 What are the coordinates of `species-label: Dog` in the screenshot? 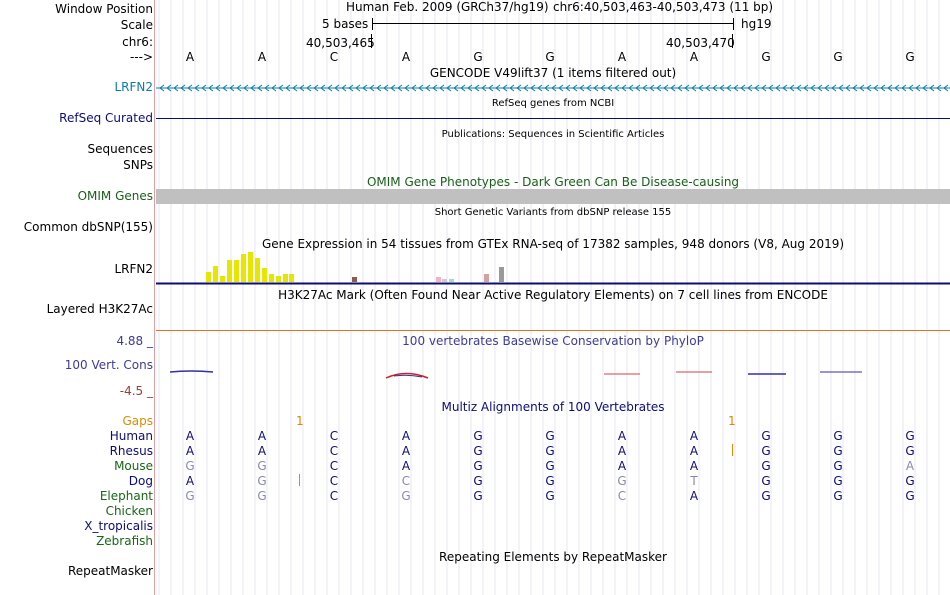 It's located at (140, 481).